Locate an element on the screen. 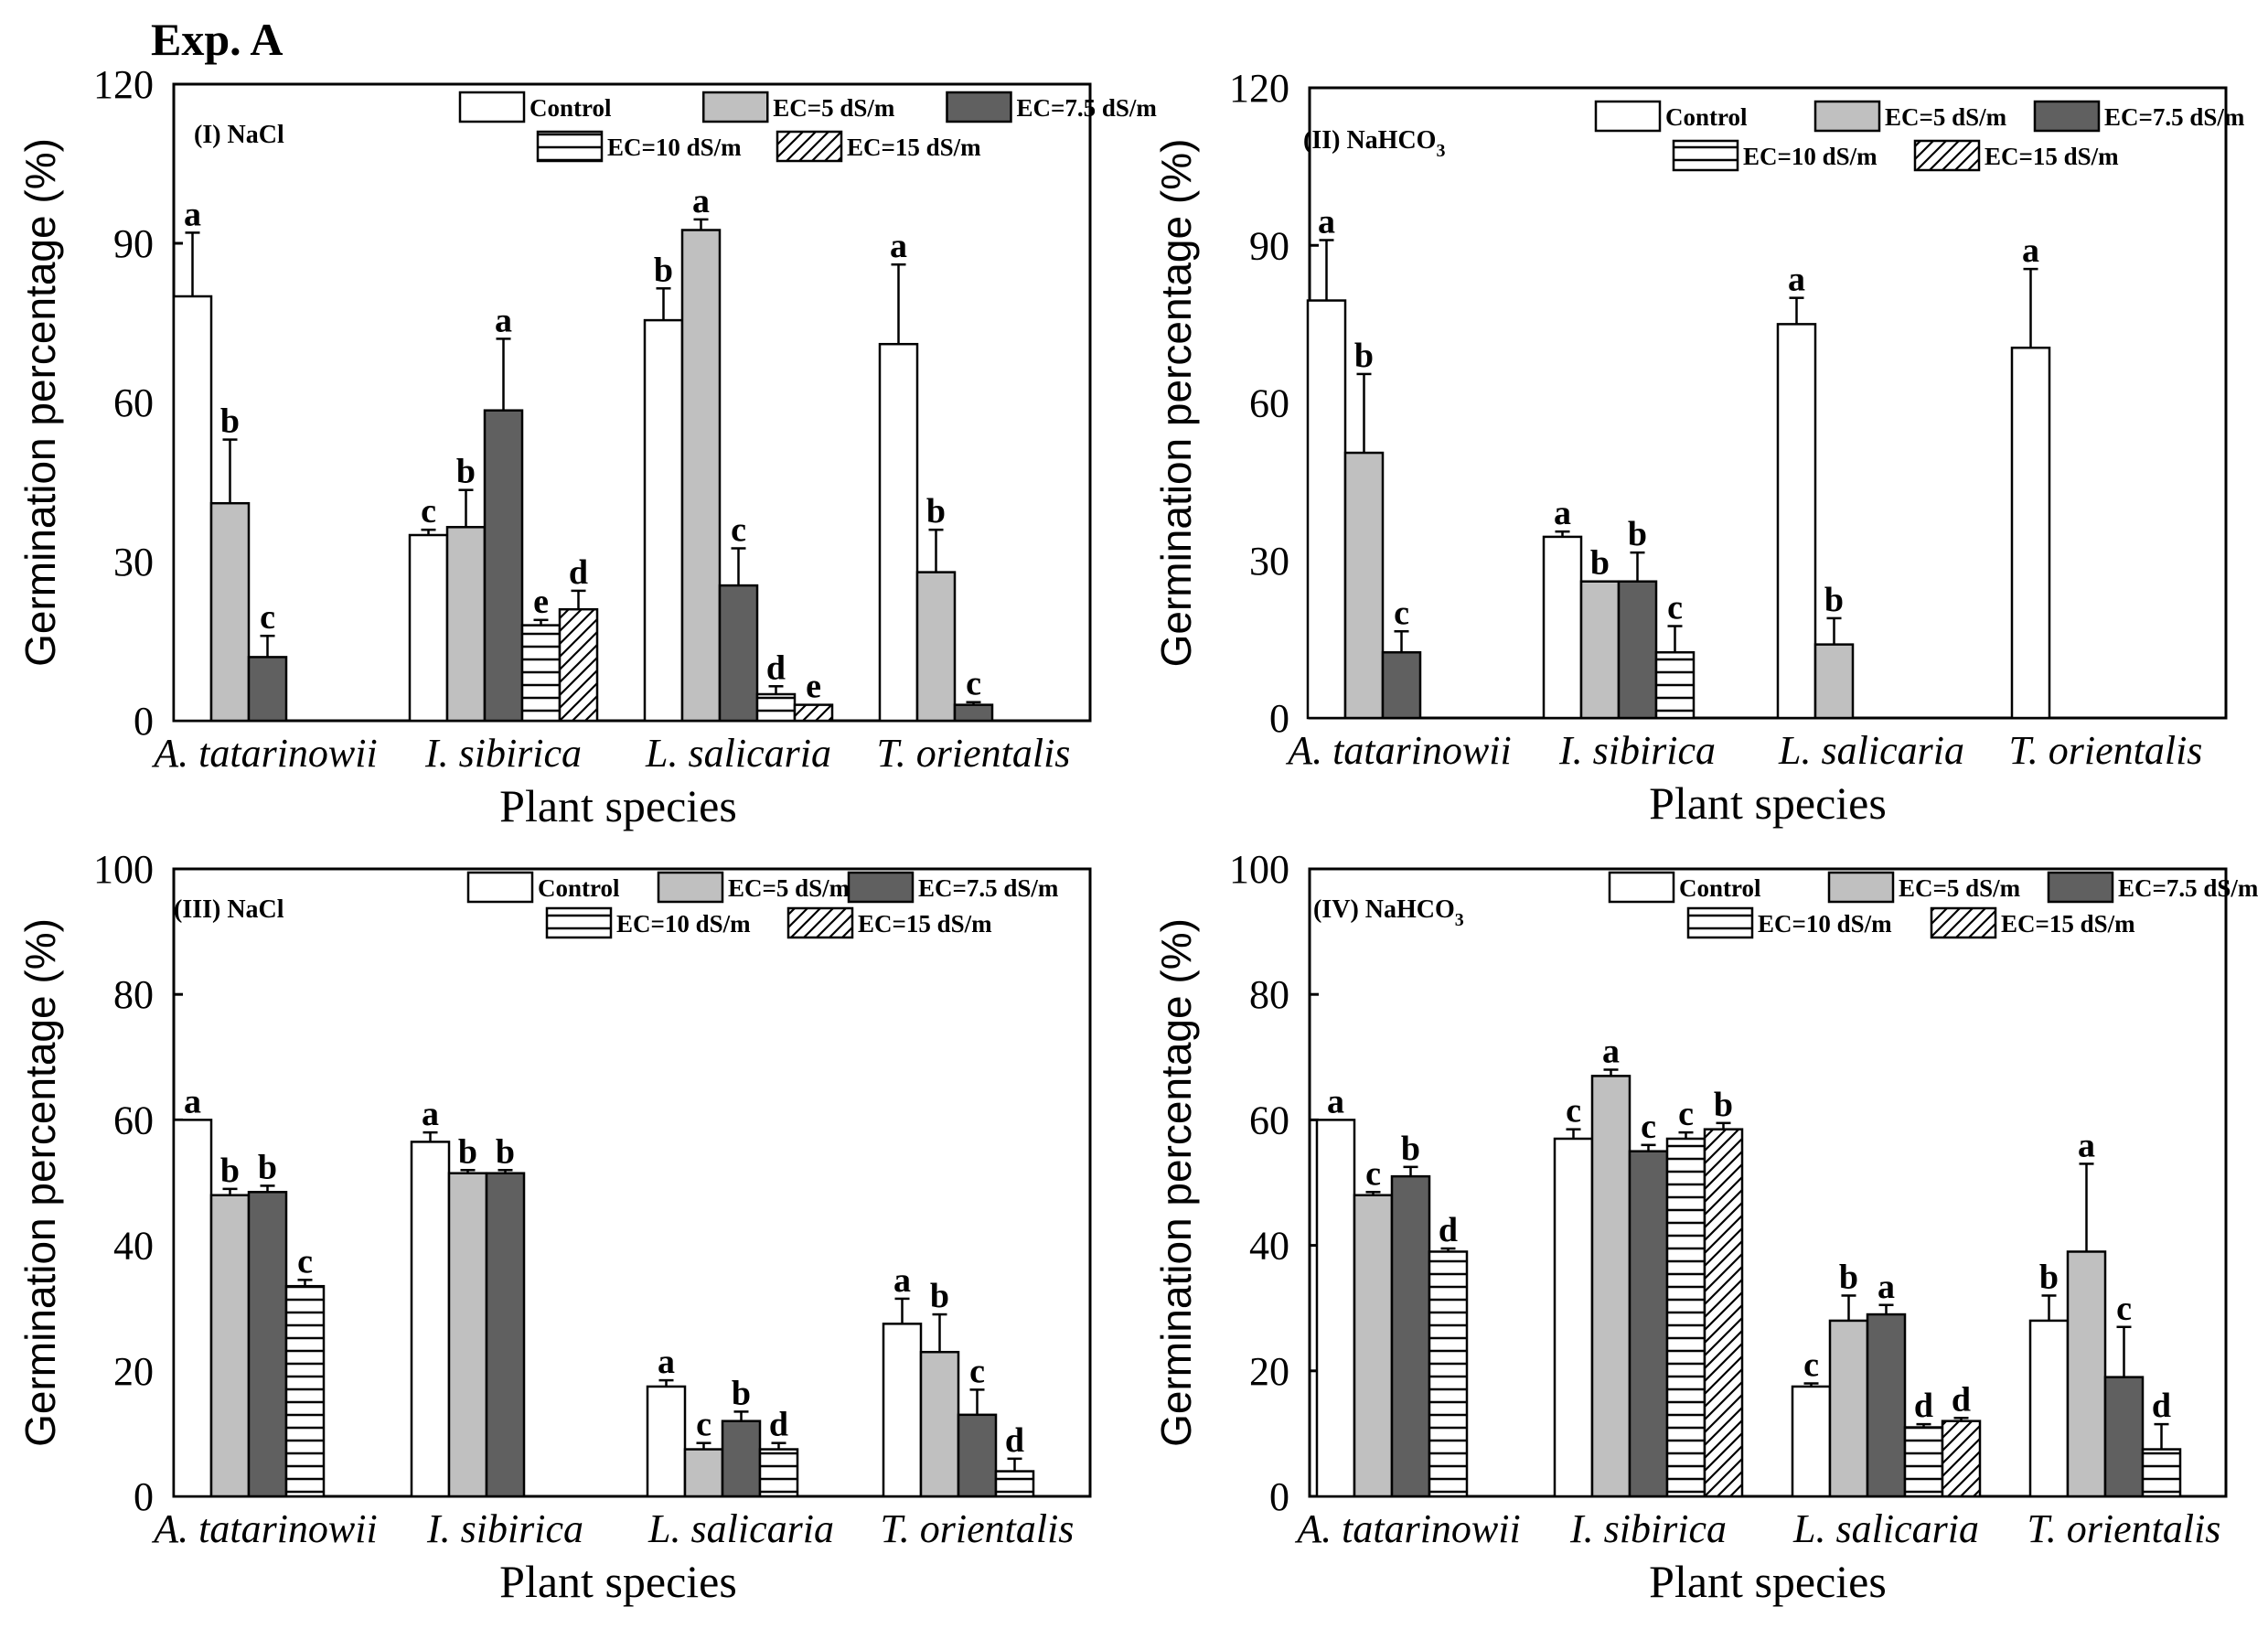 The height and width of the screenshot is (1650, 2268). panel-title: (III) NaCl is located at coordinates (229, 909).